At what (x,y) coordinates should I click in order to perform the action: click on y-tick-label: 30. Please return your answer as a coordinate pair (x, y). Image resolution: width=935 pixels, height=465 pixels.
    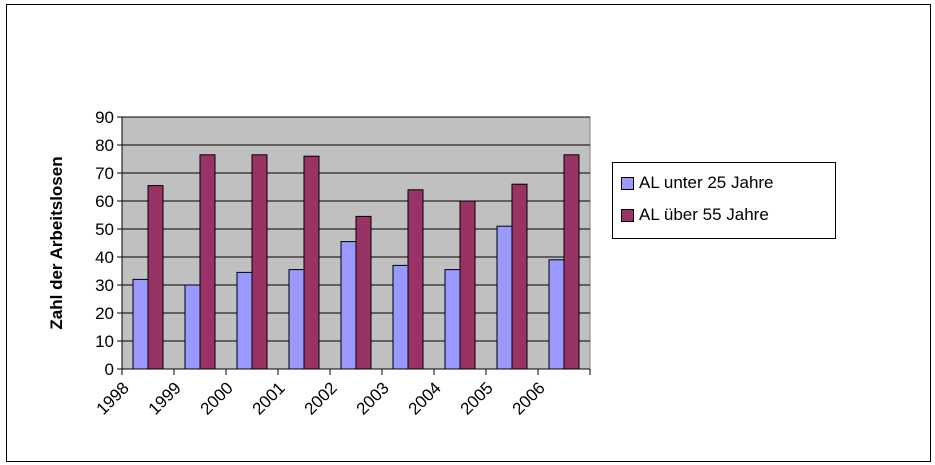
    Looking at the image, I should click on (104, 285).